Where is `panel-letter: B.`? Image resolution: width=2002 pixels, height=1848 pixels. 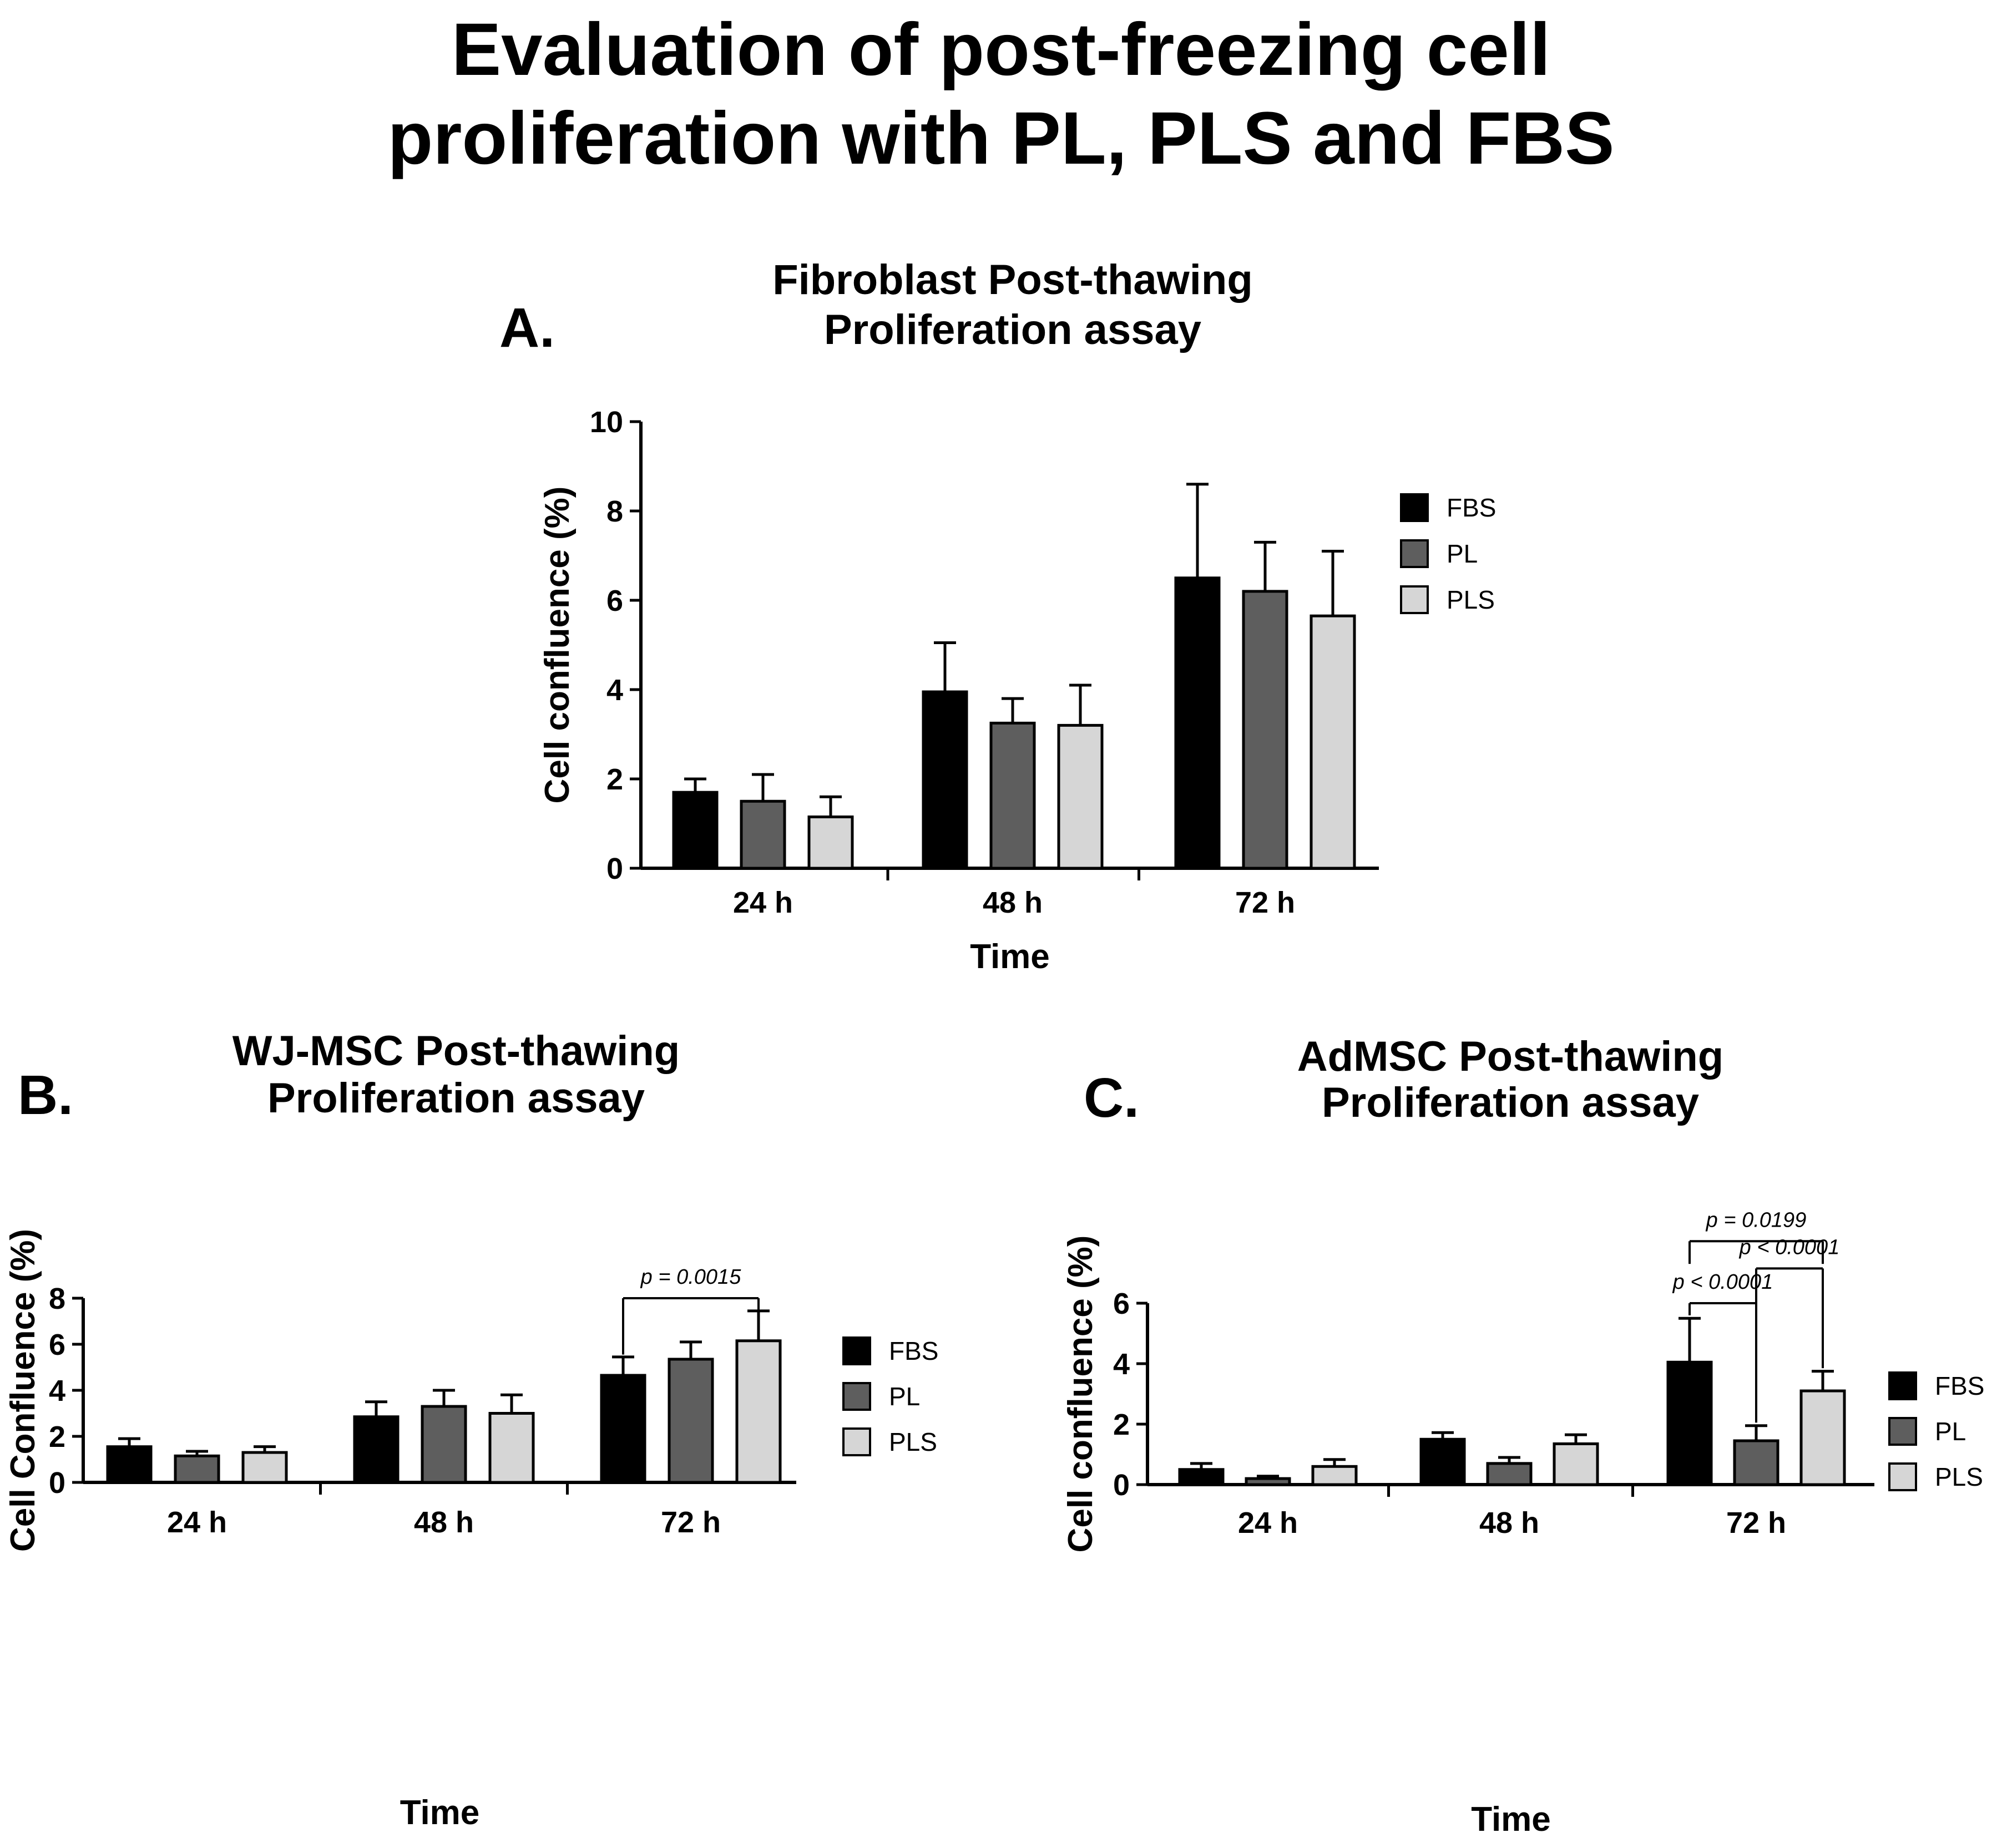
panel-letter: B. is located at coordinates (46, 1095).